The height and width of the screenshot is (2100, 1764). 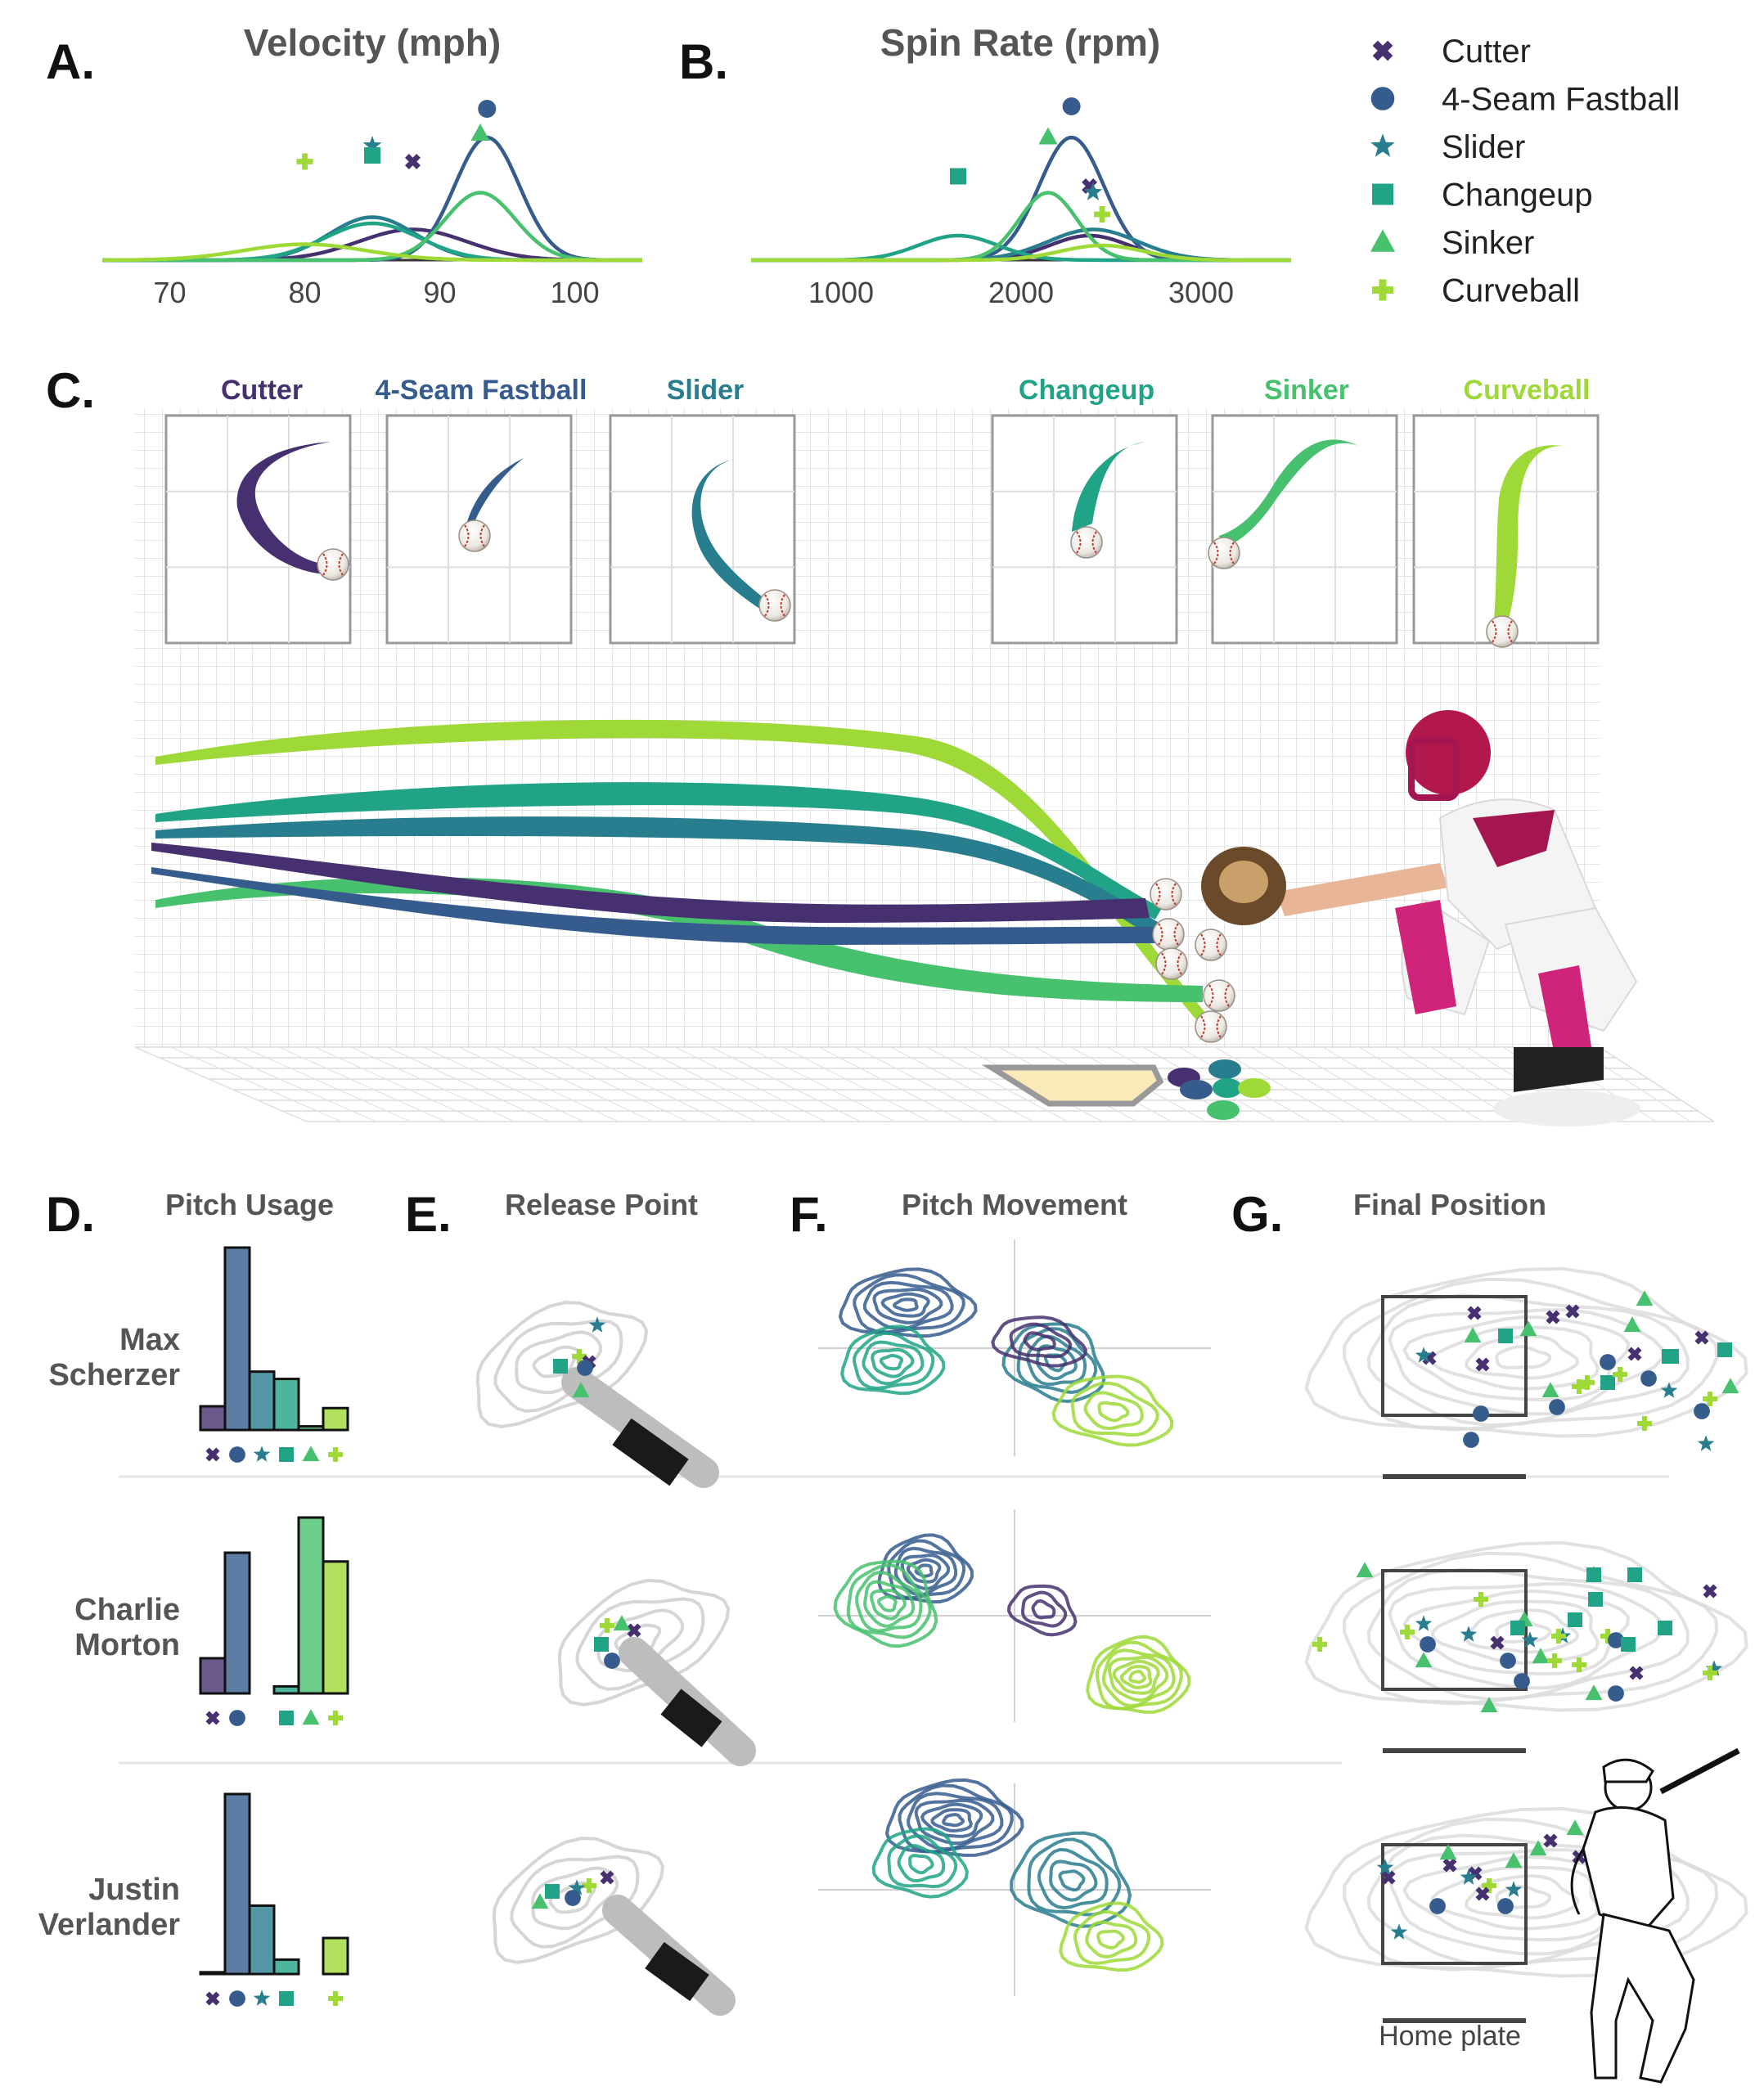 What do you see at coordinates (114, 1375) in the screenshot?
I see `player-last-name: Scherzer` at bounding box center [114, 1375].